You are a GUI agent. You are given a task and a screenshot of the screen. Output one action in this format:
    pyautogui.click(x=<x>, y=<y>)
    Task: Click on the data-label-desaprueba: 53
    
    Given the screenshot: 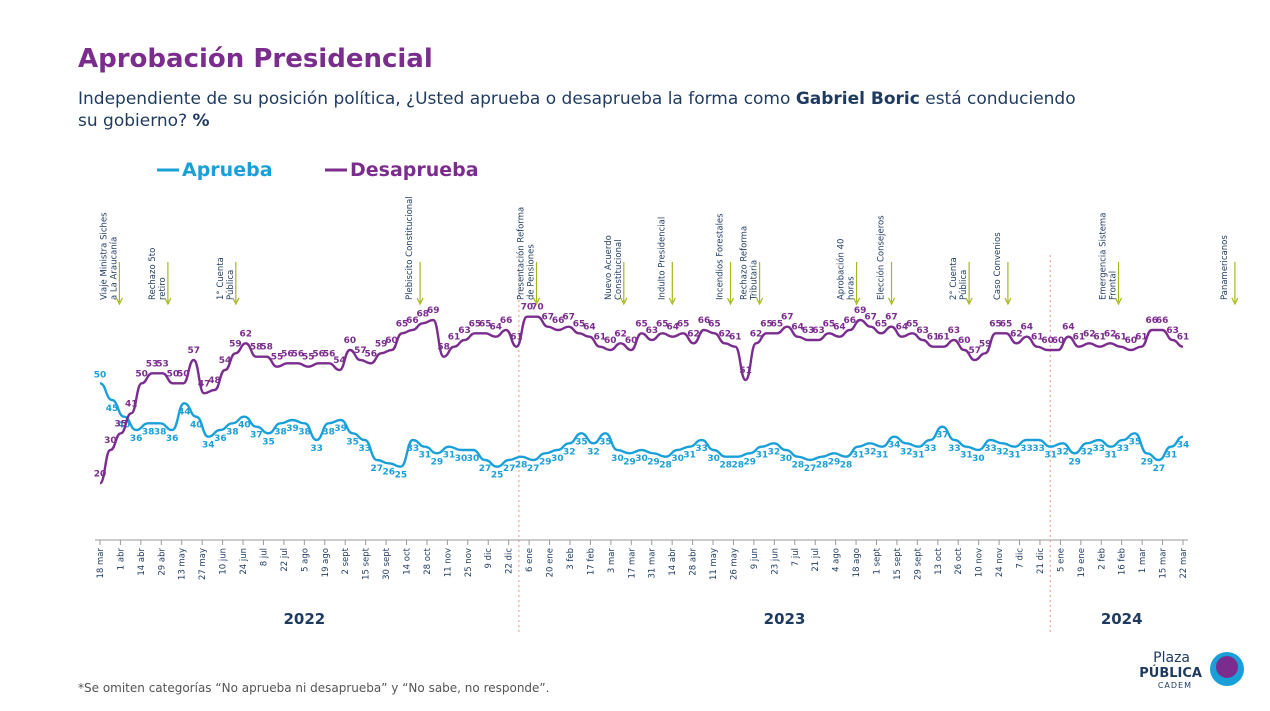 What is the action you would take?
    pyautogui.click(x=152, y=364)
    